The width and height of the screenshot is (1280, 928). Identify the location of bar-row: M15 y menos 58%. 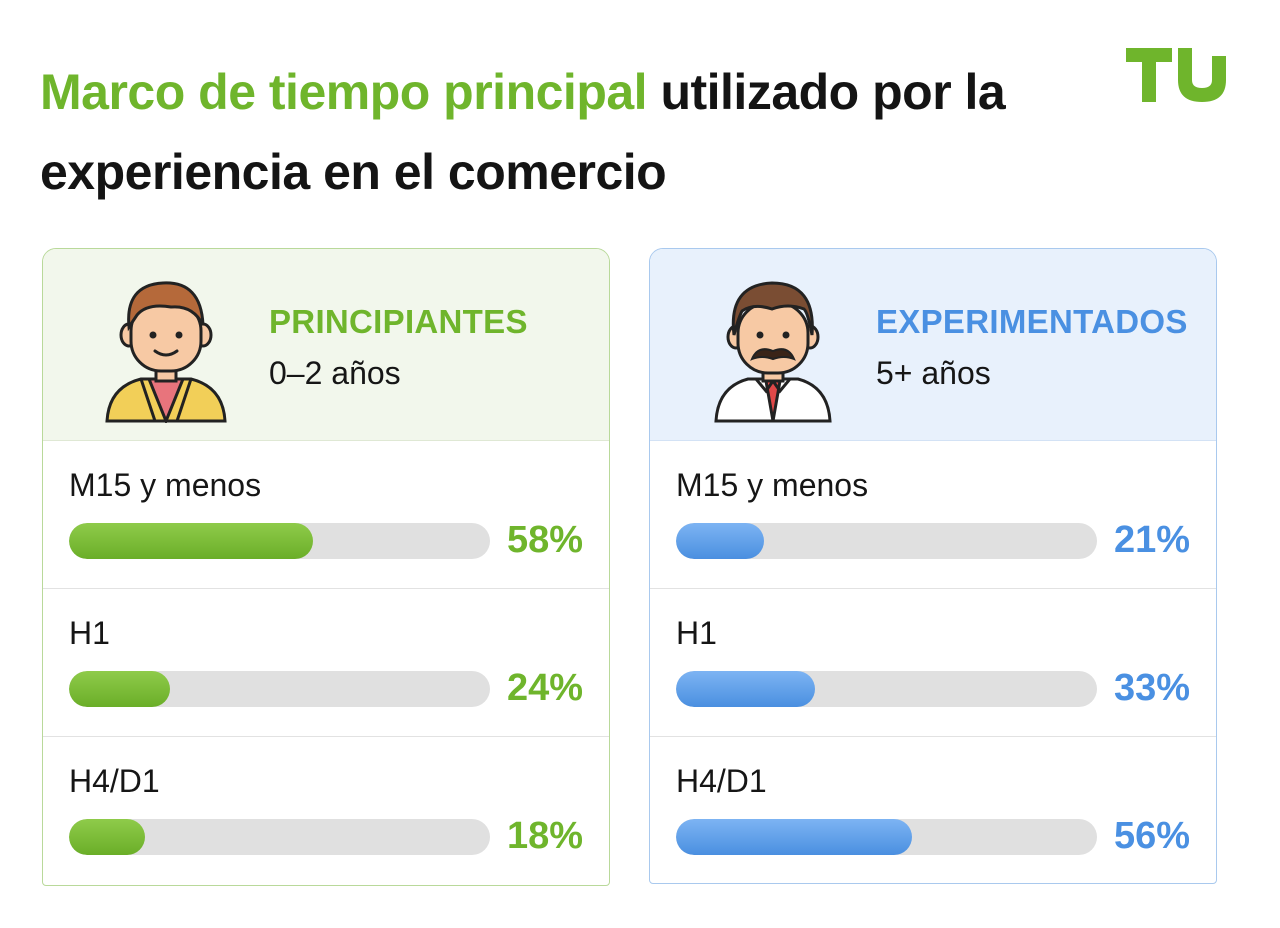
(326, 515).